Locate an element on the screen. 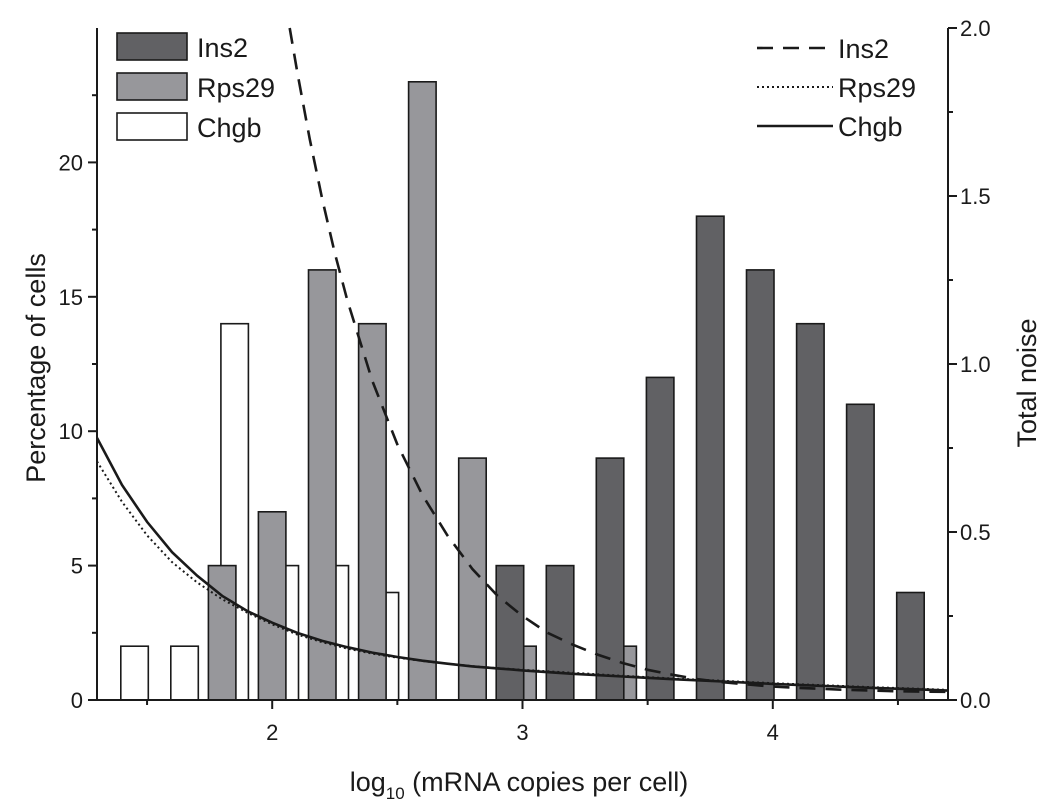  legend-swatch-rps29 is located at coordinates (152, 86).